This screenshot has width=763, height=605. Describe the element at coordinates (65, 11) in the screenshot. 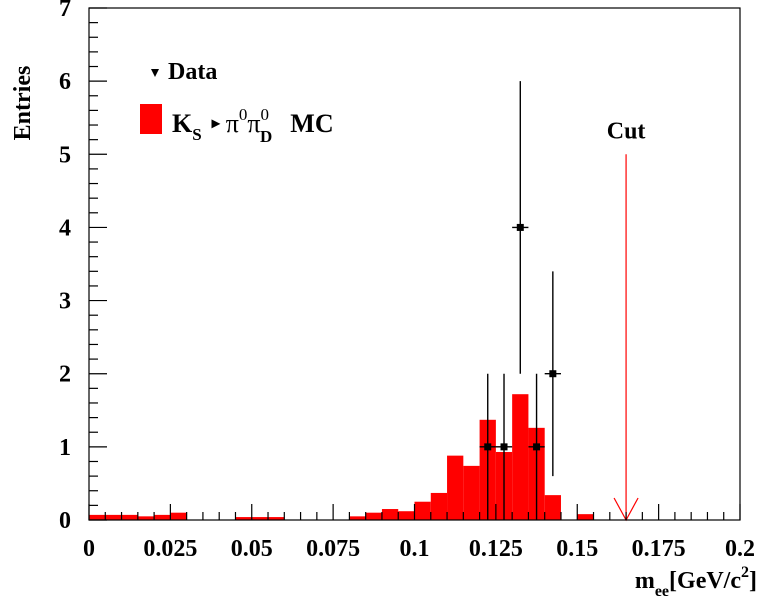

I see `y-tick-label: 7` at that location.